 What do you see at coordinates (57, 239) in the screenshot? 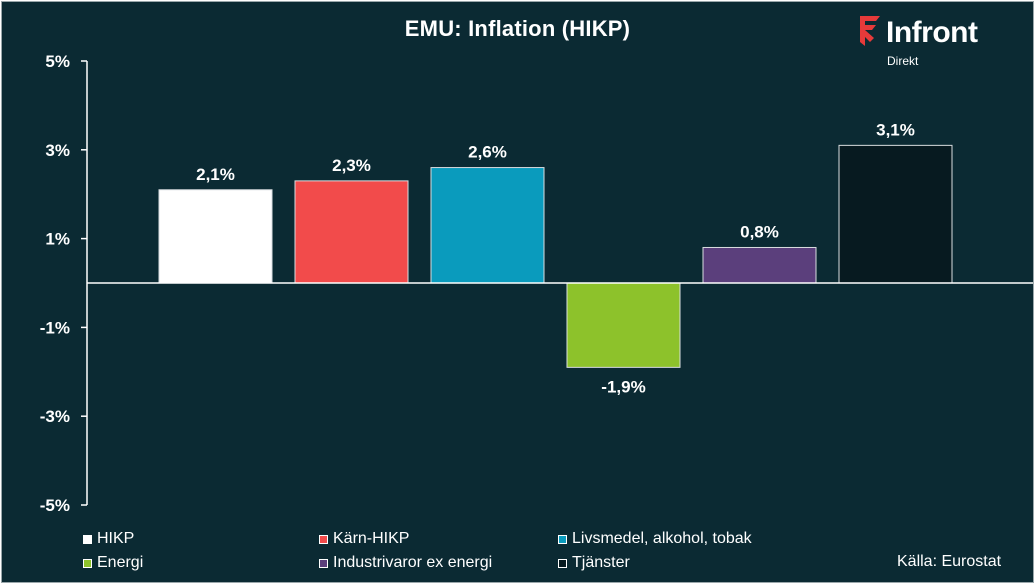
I see `y-tick-label: 1%` at bounding box center [57, 239].